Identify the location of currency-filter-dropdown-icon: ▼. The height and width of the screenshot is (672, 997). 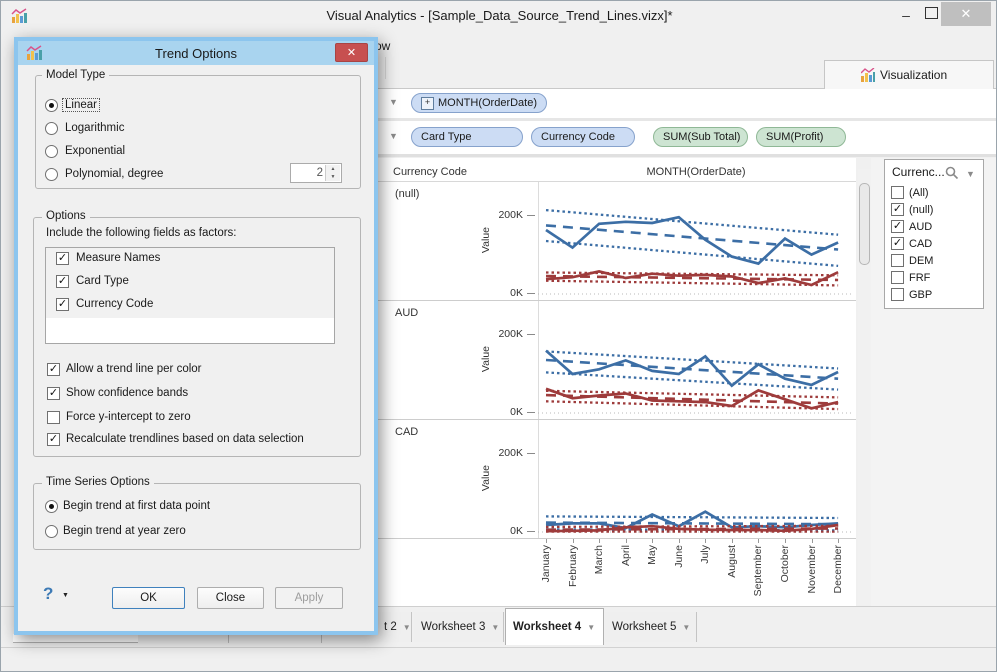
(970, 174).